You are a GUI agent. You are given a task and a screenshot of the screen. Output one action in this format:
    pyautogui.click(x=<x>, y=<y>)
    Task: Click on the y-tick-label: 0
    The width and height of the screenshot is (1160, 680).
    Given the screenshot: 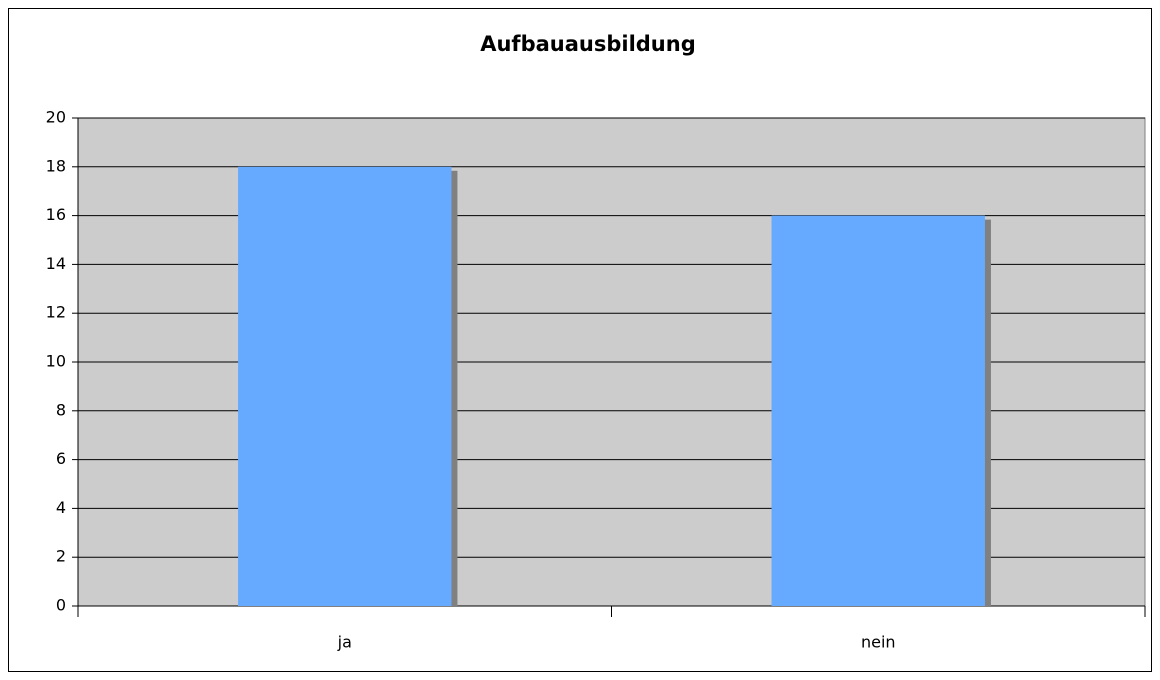 What is the action you would take?
    pyautogui.click(x=61, y=605)
    